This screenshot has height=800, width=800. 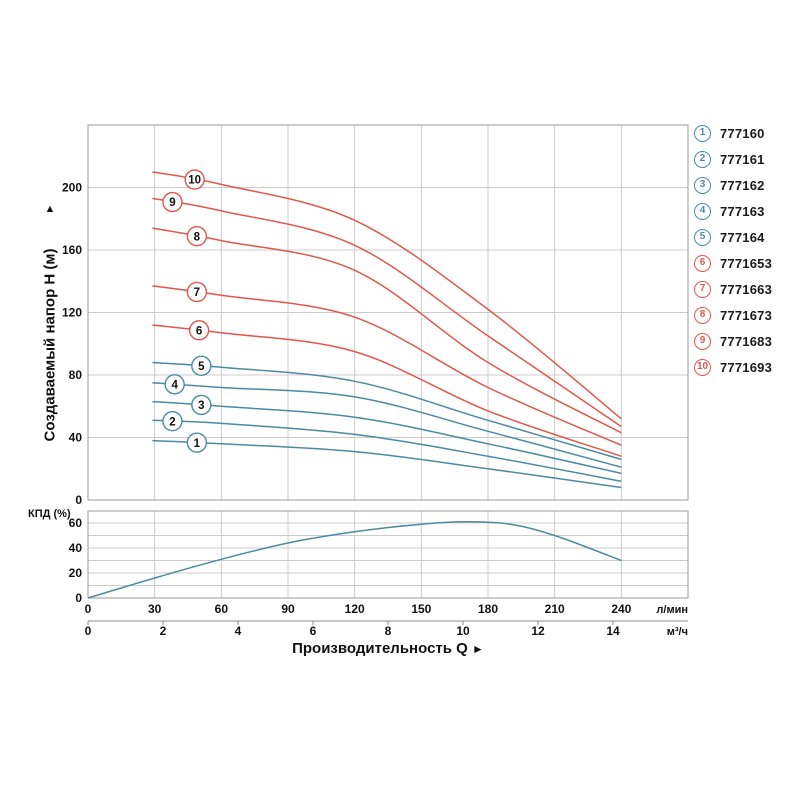 What do you see at coordinates (478, 649) in the screenshot?
I see `x-axis-arrow-icon: ►` at bounding box center [478, 649].